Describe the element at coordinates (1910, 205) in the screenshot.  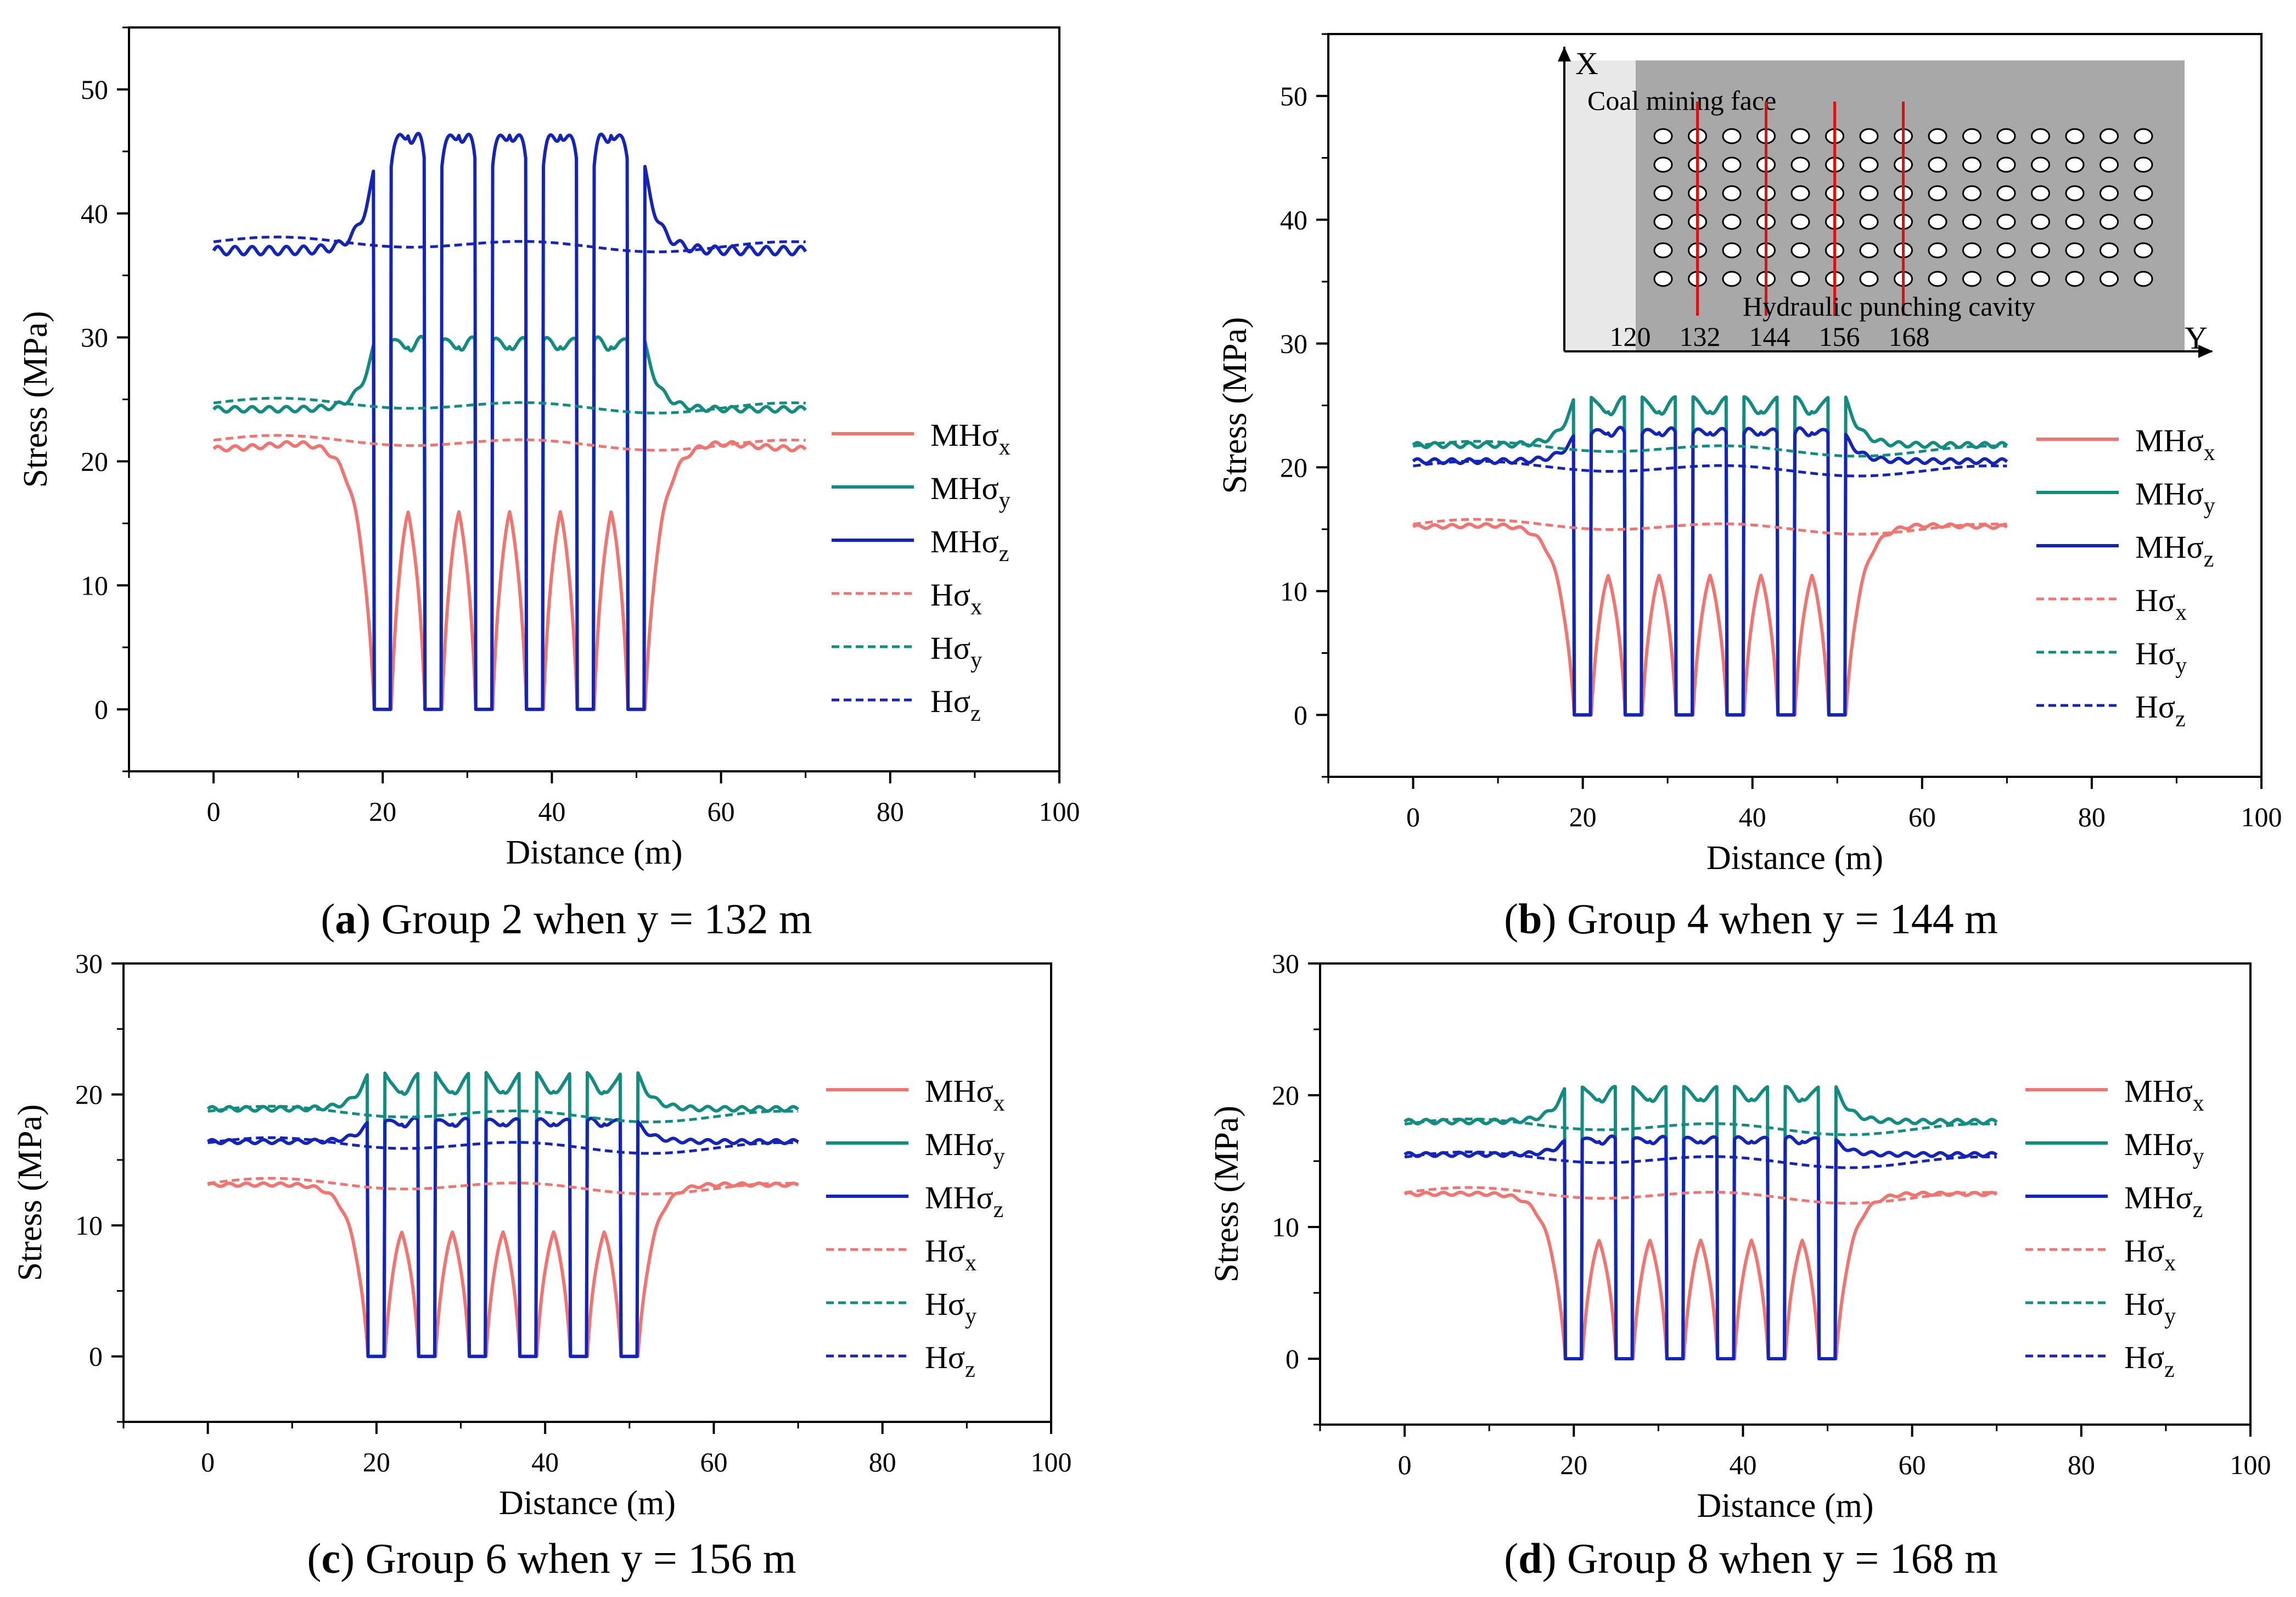
I see `coal-seam-area` at that location.